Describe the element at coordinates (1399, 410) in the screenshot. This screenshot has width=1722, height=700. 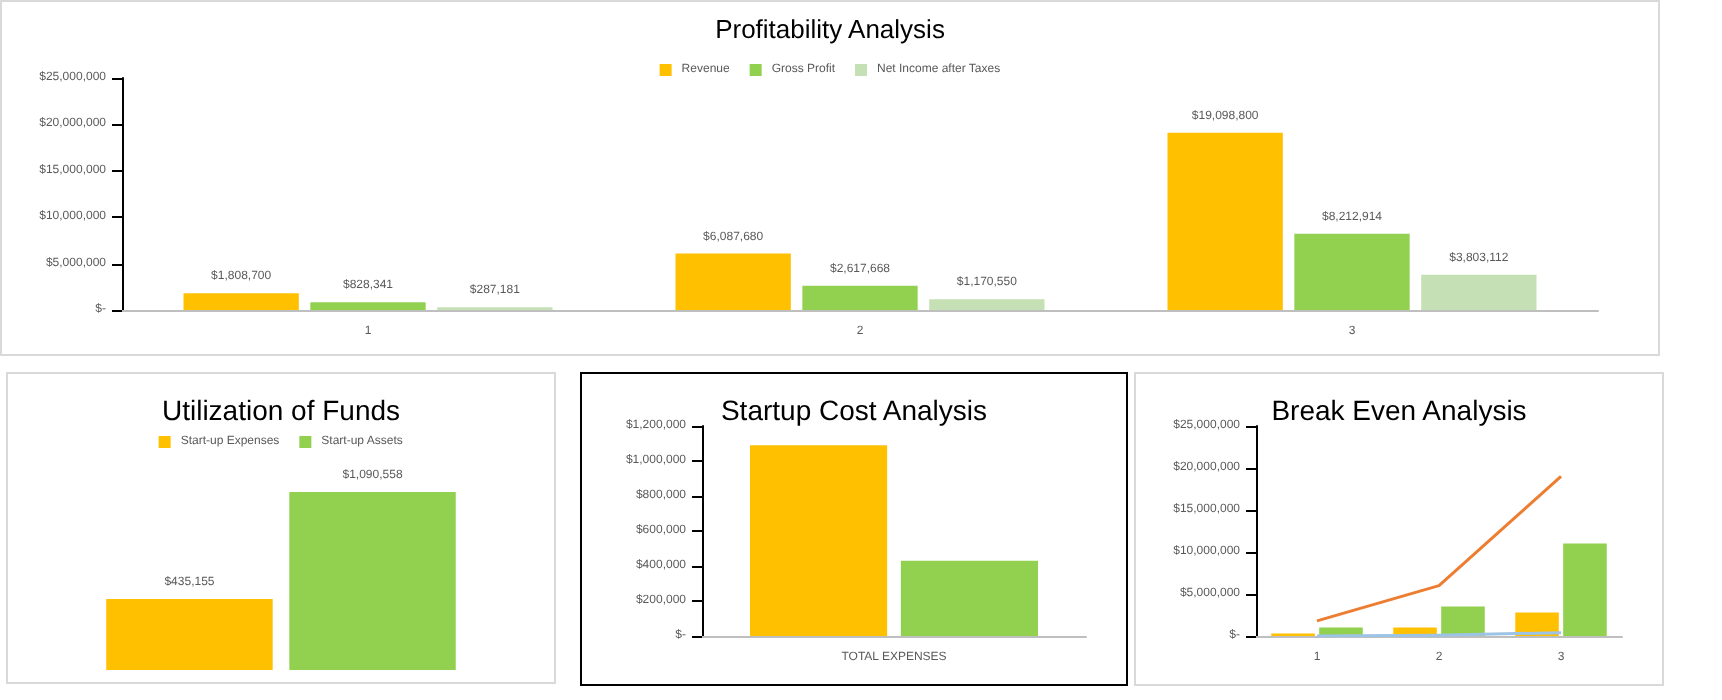
I see `chart-title: Break Even Analysis` at that location.